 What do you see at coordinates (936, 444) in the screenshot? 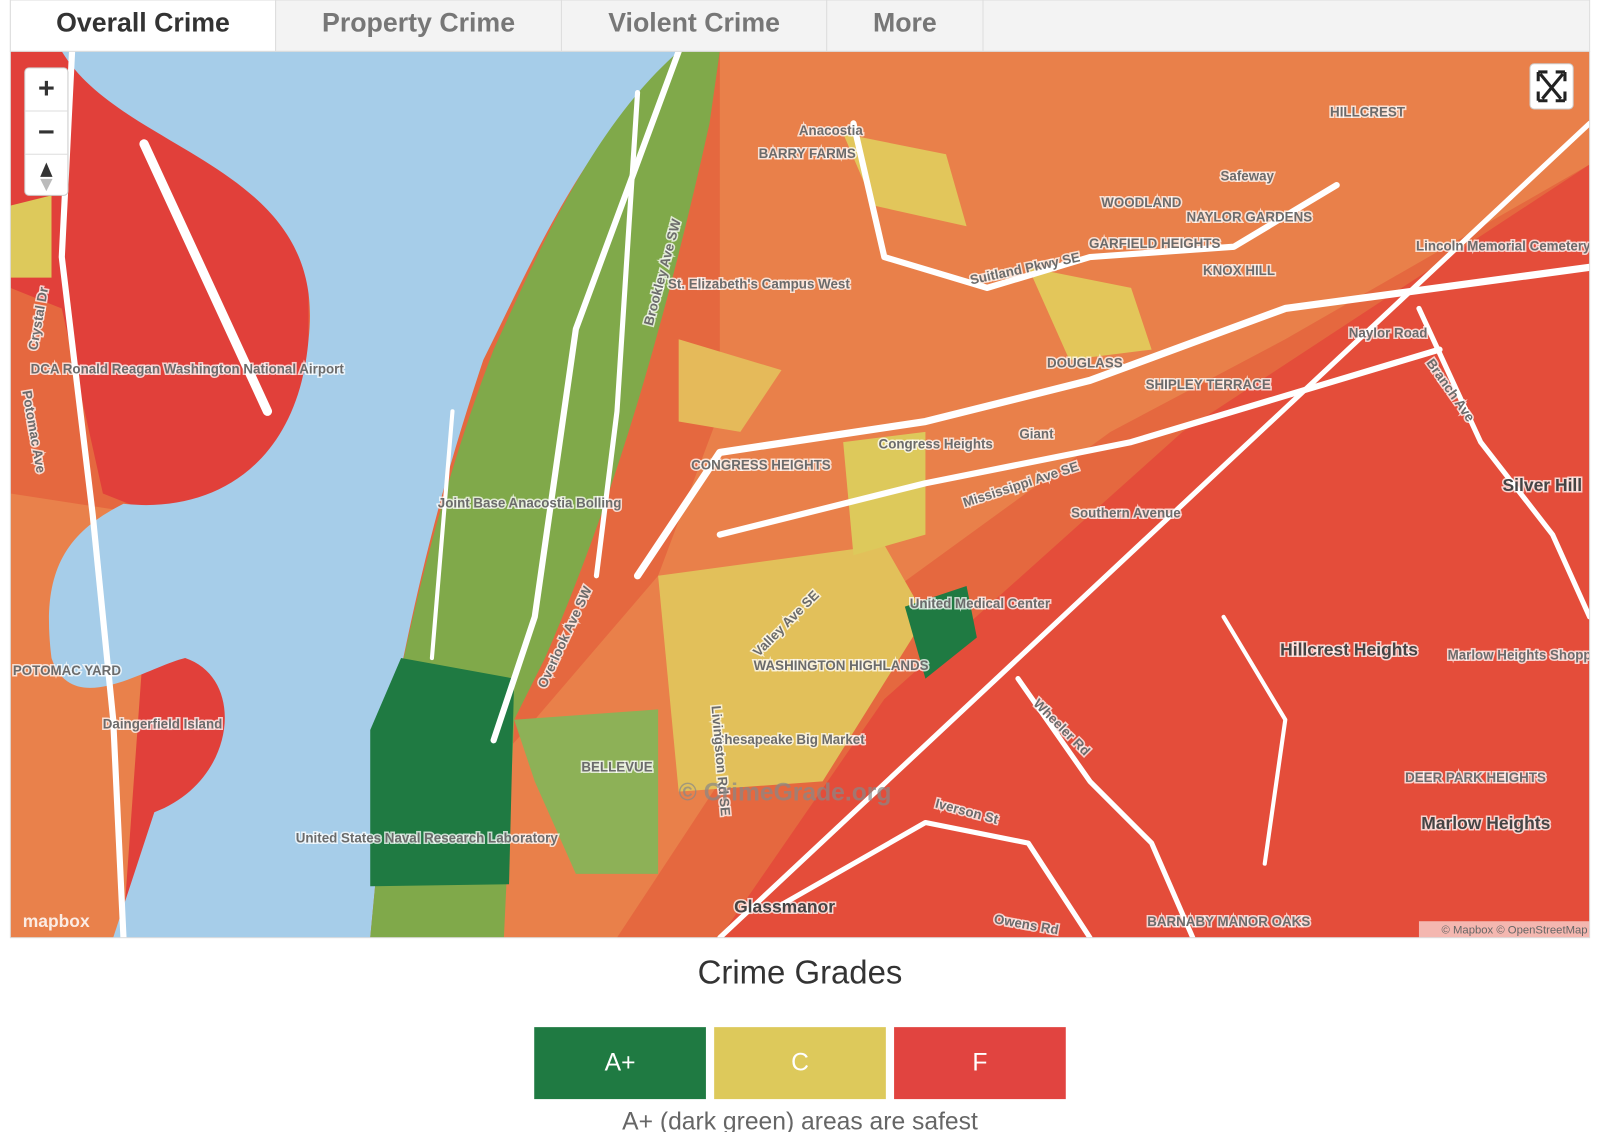
I see `map-label: Congress Heights` at bounding box center [936, 444].